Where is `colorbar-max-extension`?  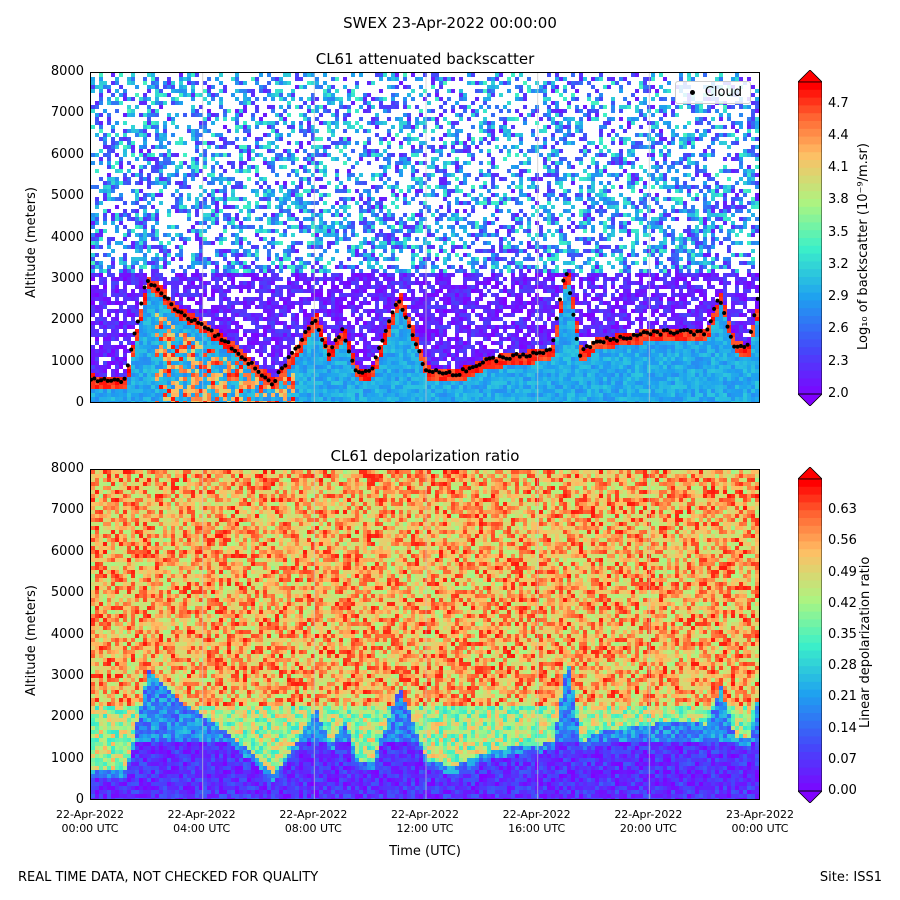
colorbar-max-extension is located at coordinates (810, 76).